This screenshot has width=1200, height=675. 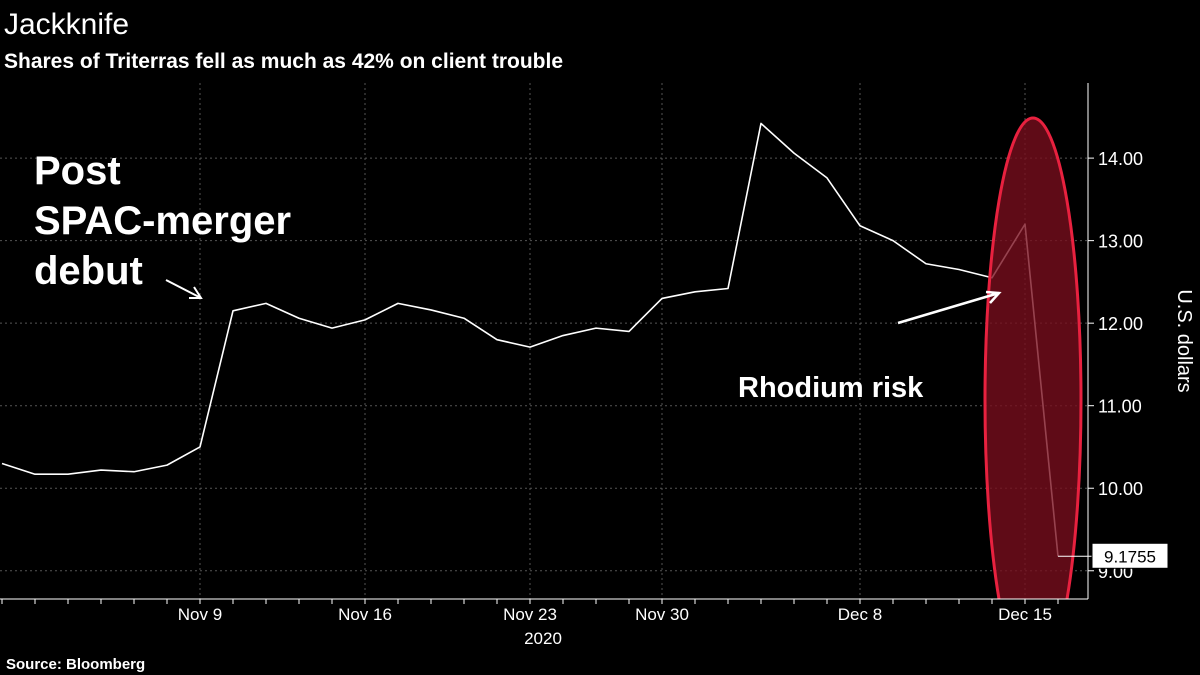 I want to click on x-tick-label: Nov 16, so click(x=365, y=614).